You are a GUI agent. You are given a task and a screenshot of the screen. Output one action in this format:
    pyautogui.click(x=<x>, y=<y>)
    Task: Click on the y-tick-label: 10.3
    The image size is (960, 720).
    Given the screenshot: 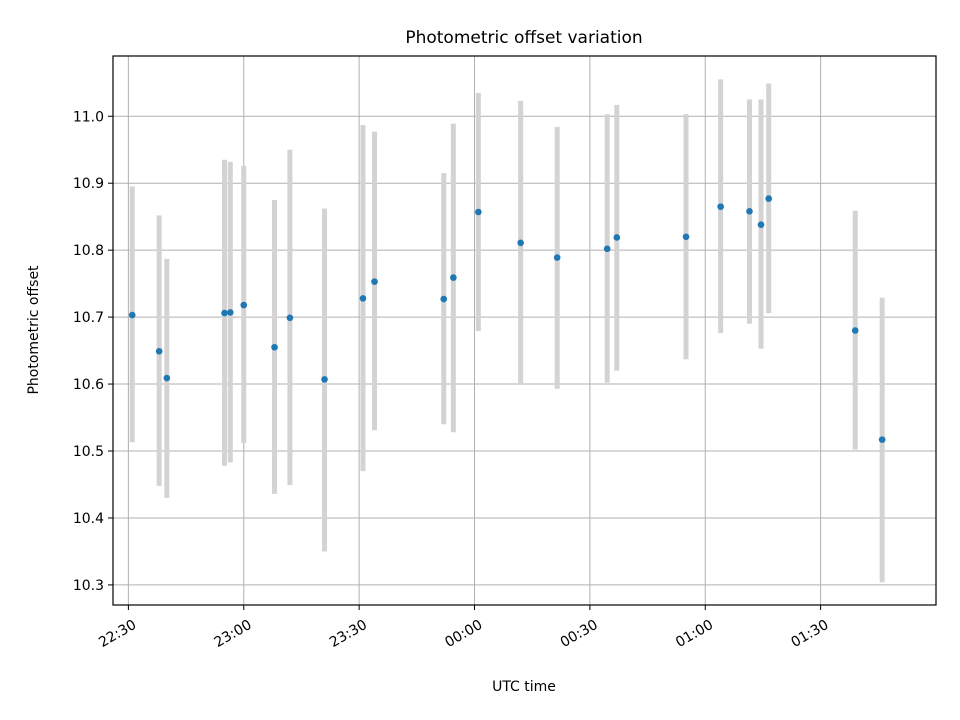 What is the action you would take?
    pyautogui.click(x=88, y=586)
    